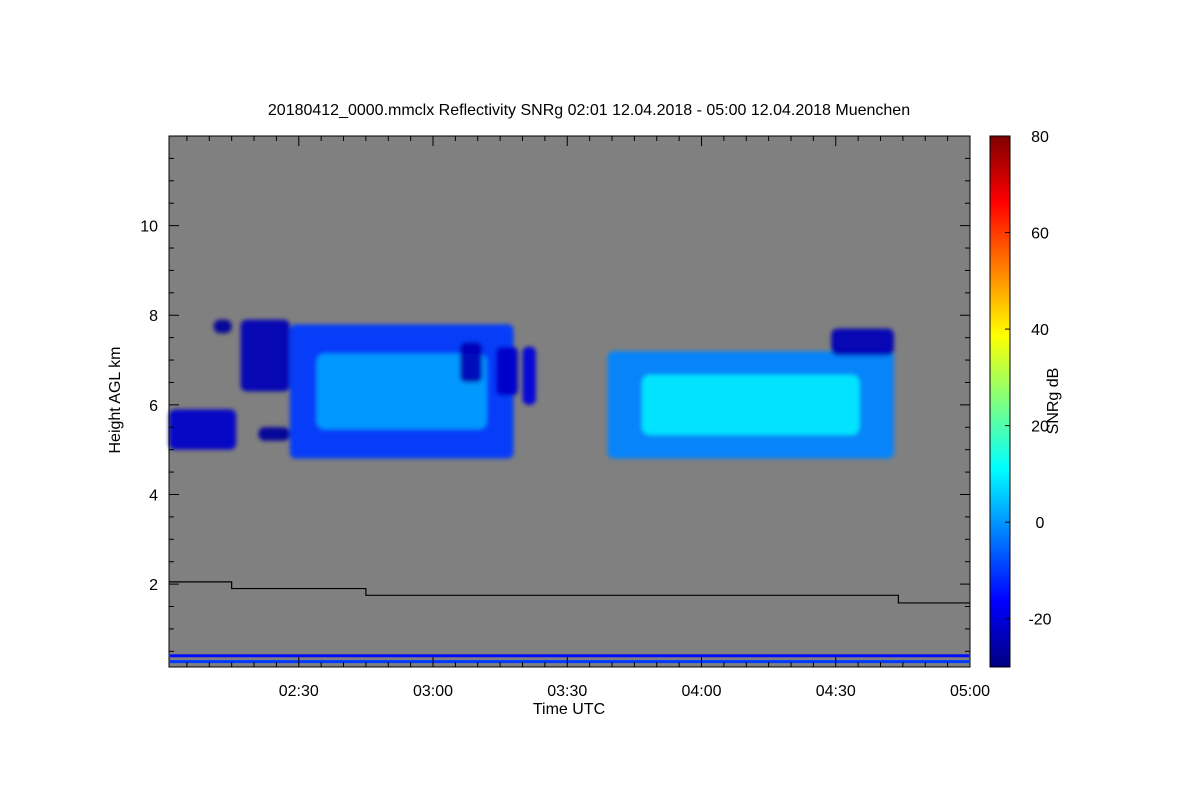 Image resolution: width=1200 pixels, height=800 pixels. Describe the element at coordinates (153, 495) in the screenshot. I see `y-tick-label: 4` at that location.